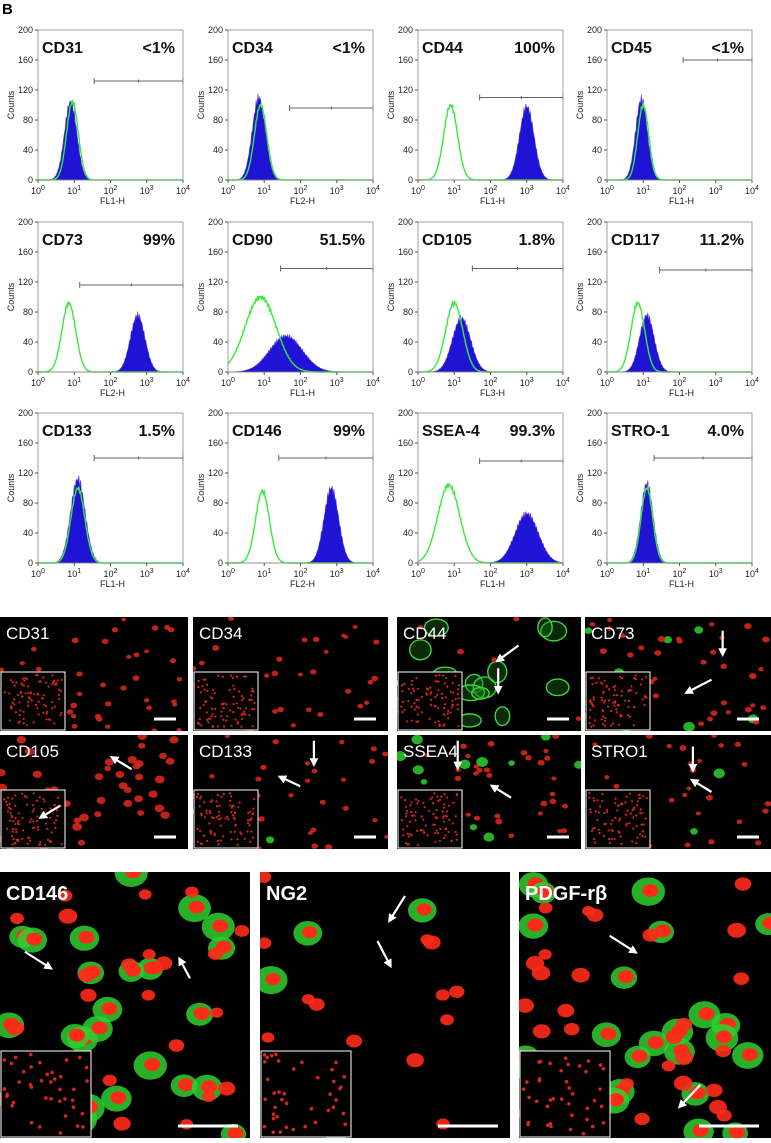 The width and height of the screenshot is (771, 1143). I want to click on arrow, so click(184, 967).